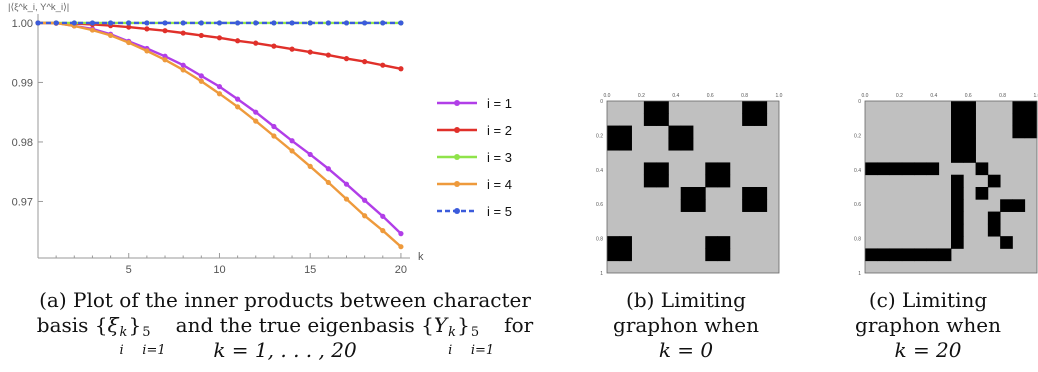  Describe the element at coordinates (641, 96) in the screenshot. I see `top-tick-label: 0.2` at that location.